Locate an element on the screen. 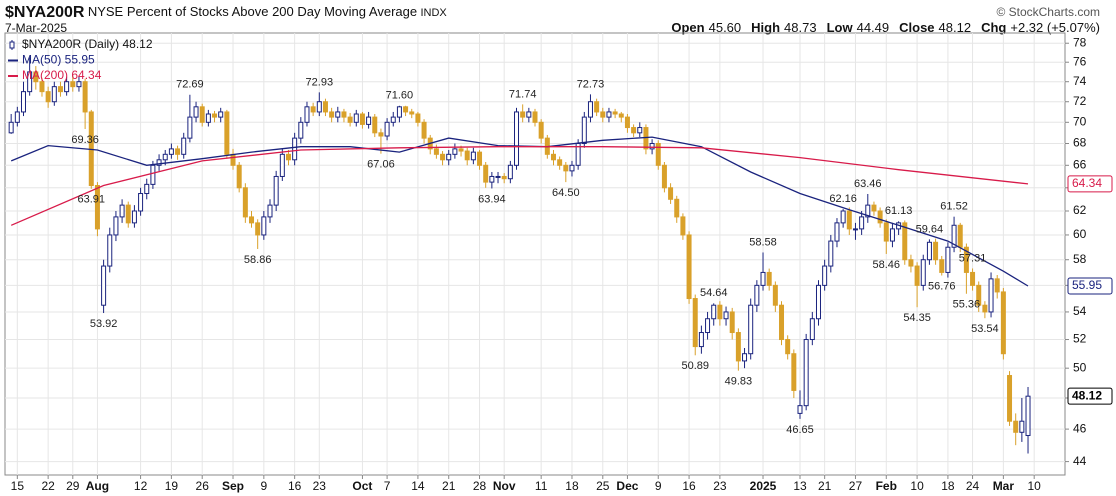 This screenshot has width=1116, height=496. y-tick-label: 78 is located at coordinates (1080, 42).